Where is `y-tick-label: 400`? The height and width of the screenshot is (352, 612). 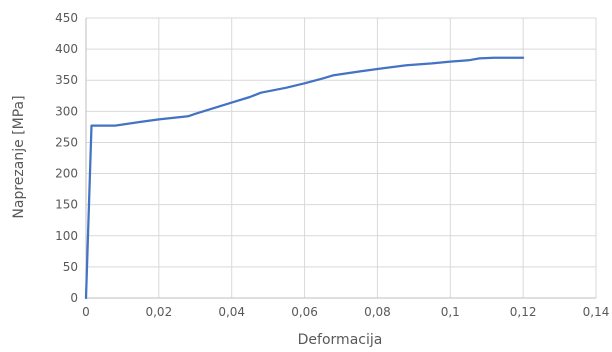
y-tick-label: 400 is located at coordinates (66, 49).